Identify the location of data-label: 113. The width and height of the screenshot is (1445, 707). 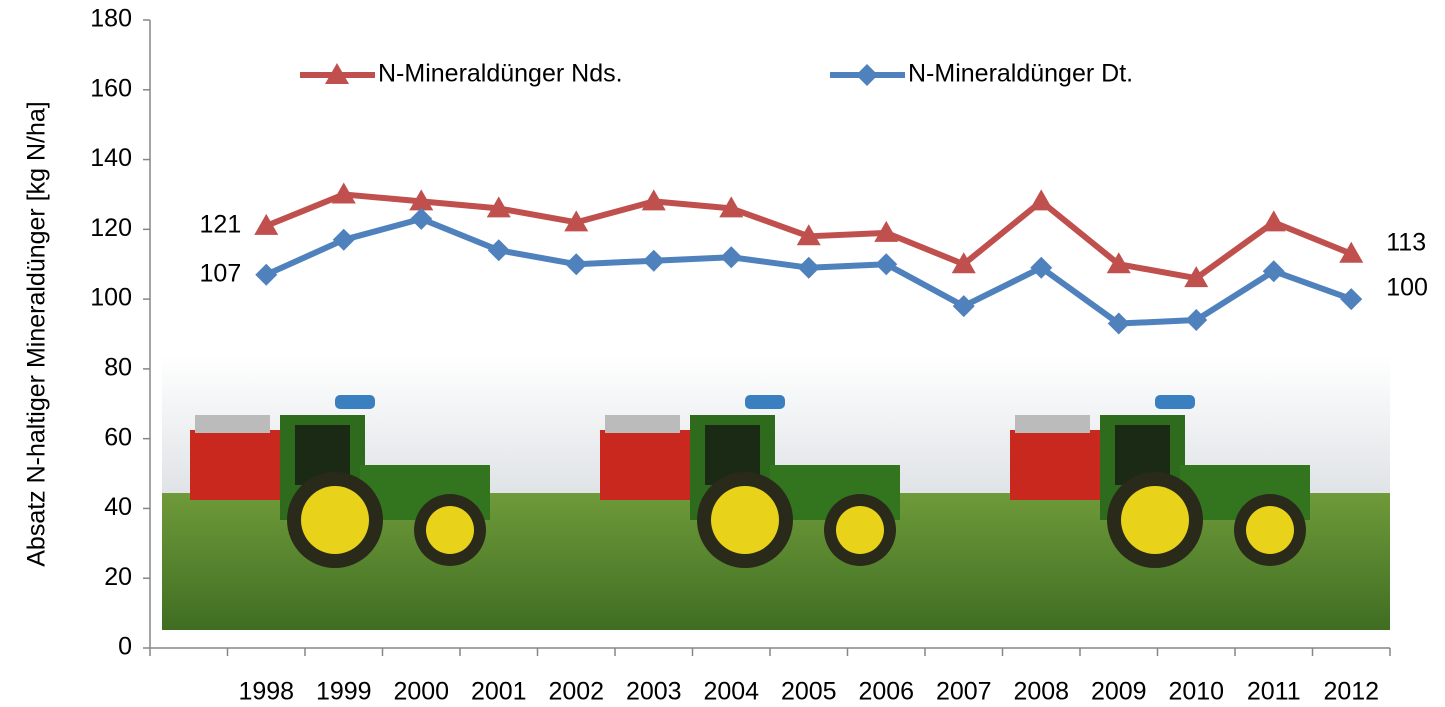
(1406, 242).